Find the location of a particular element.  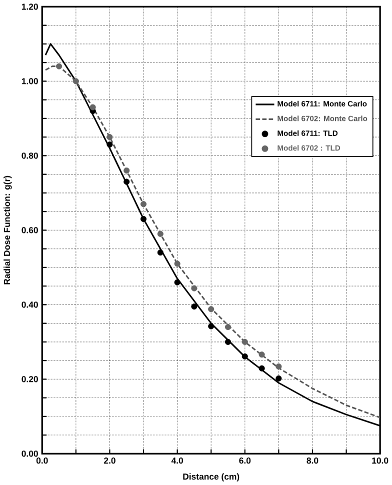

y-tick-label: 0.60 is located at coordinates (30, 230).